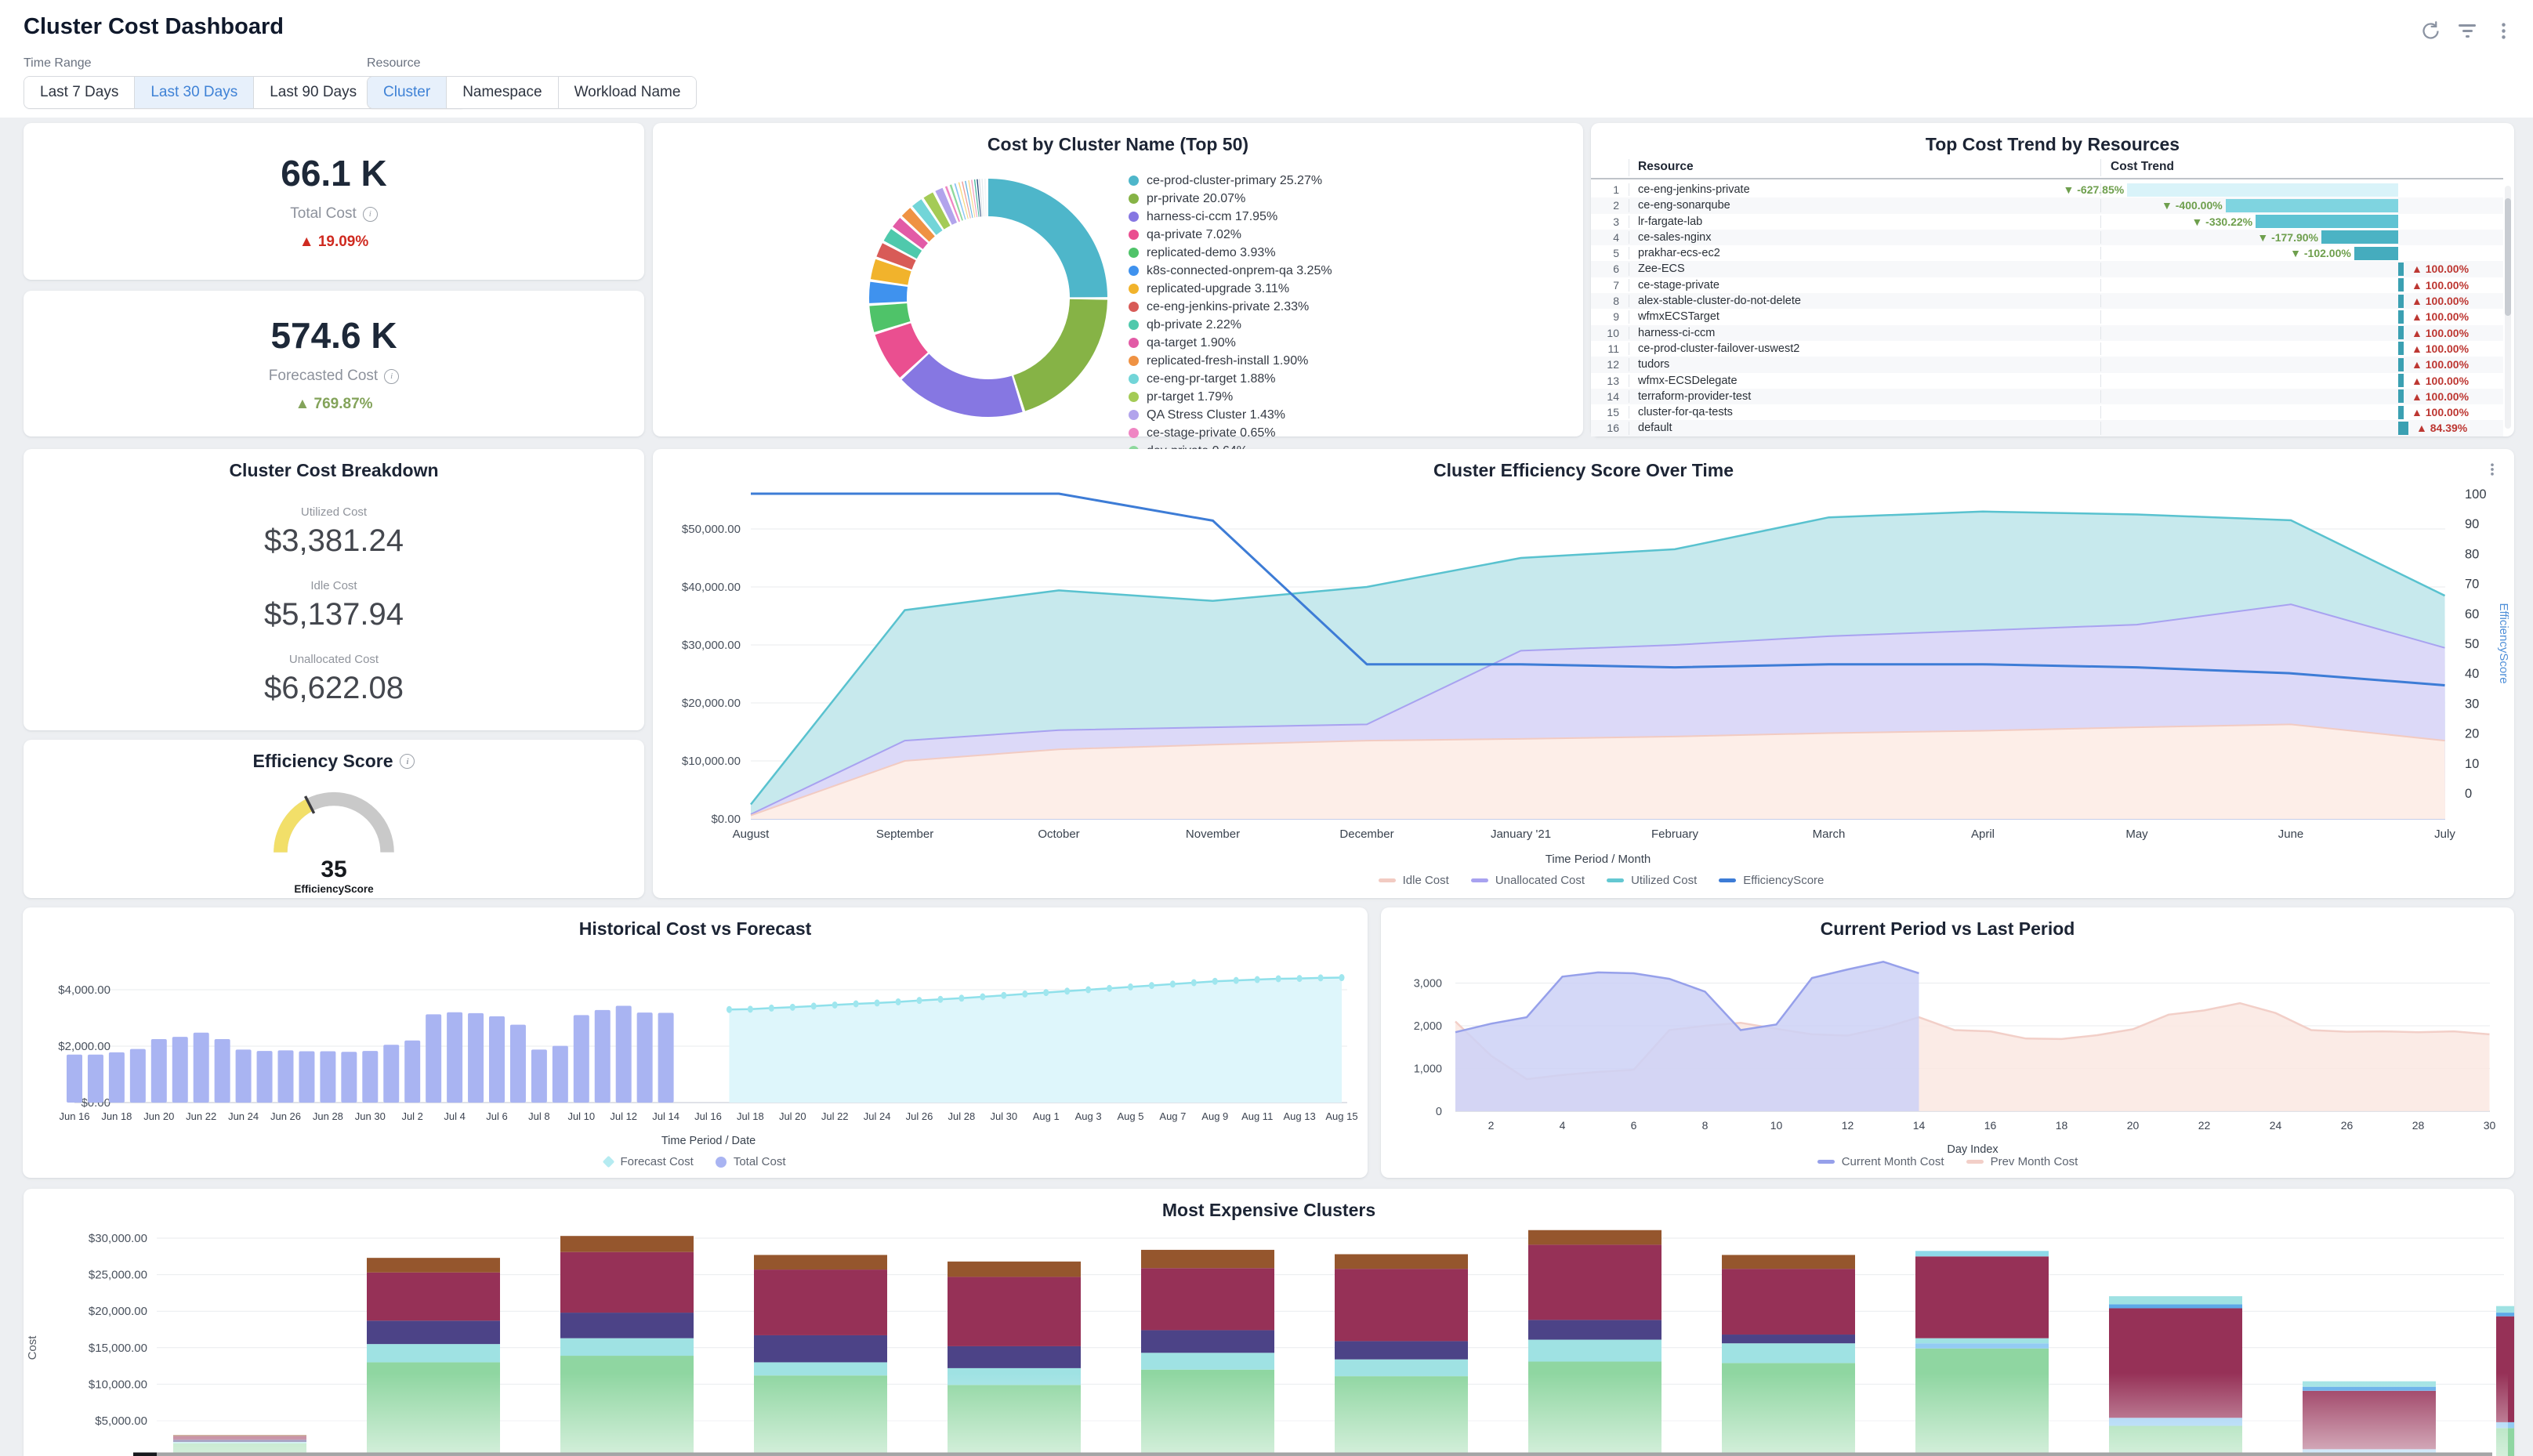 The width and height of the screenshot is (2533, 1456). Describe the element at coordinates (2047, 222) in the screenshot. I see `trend-row: 3 lr-fargate-lab ▼ -330.22%` at that location.